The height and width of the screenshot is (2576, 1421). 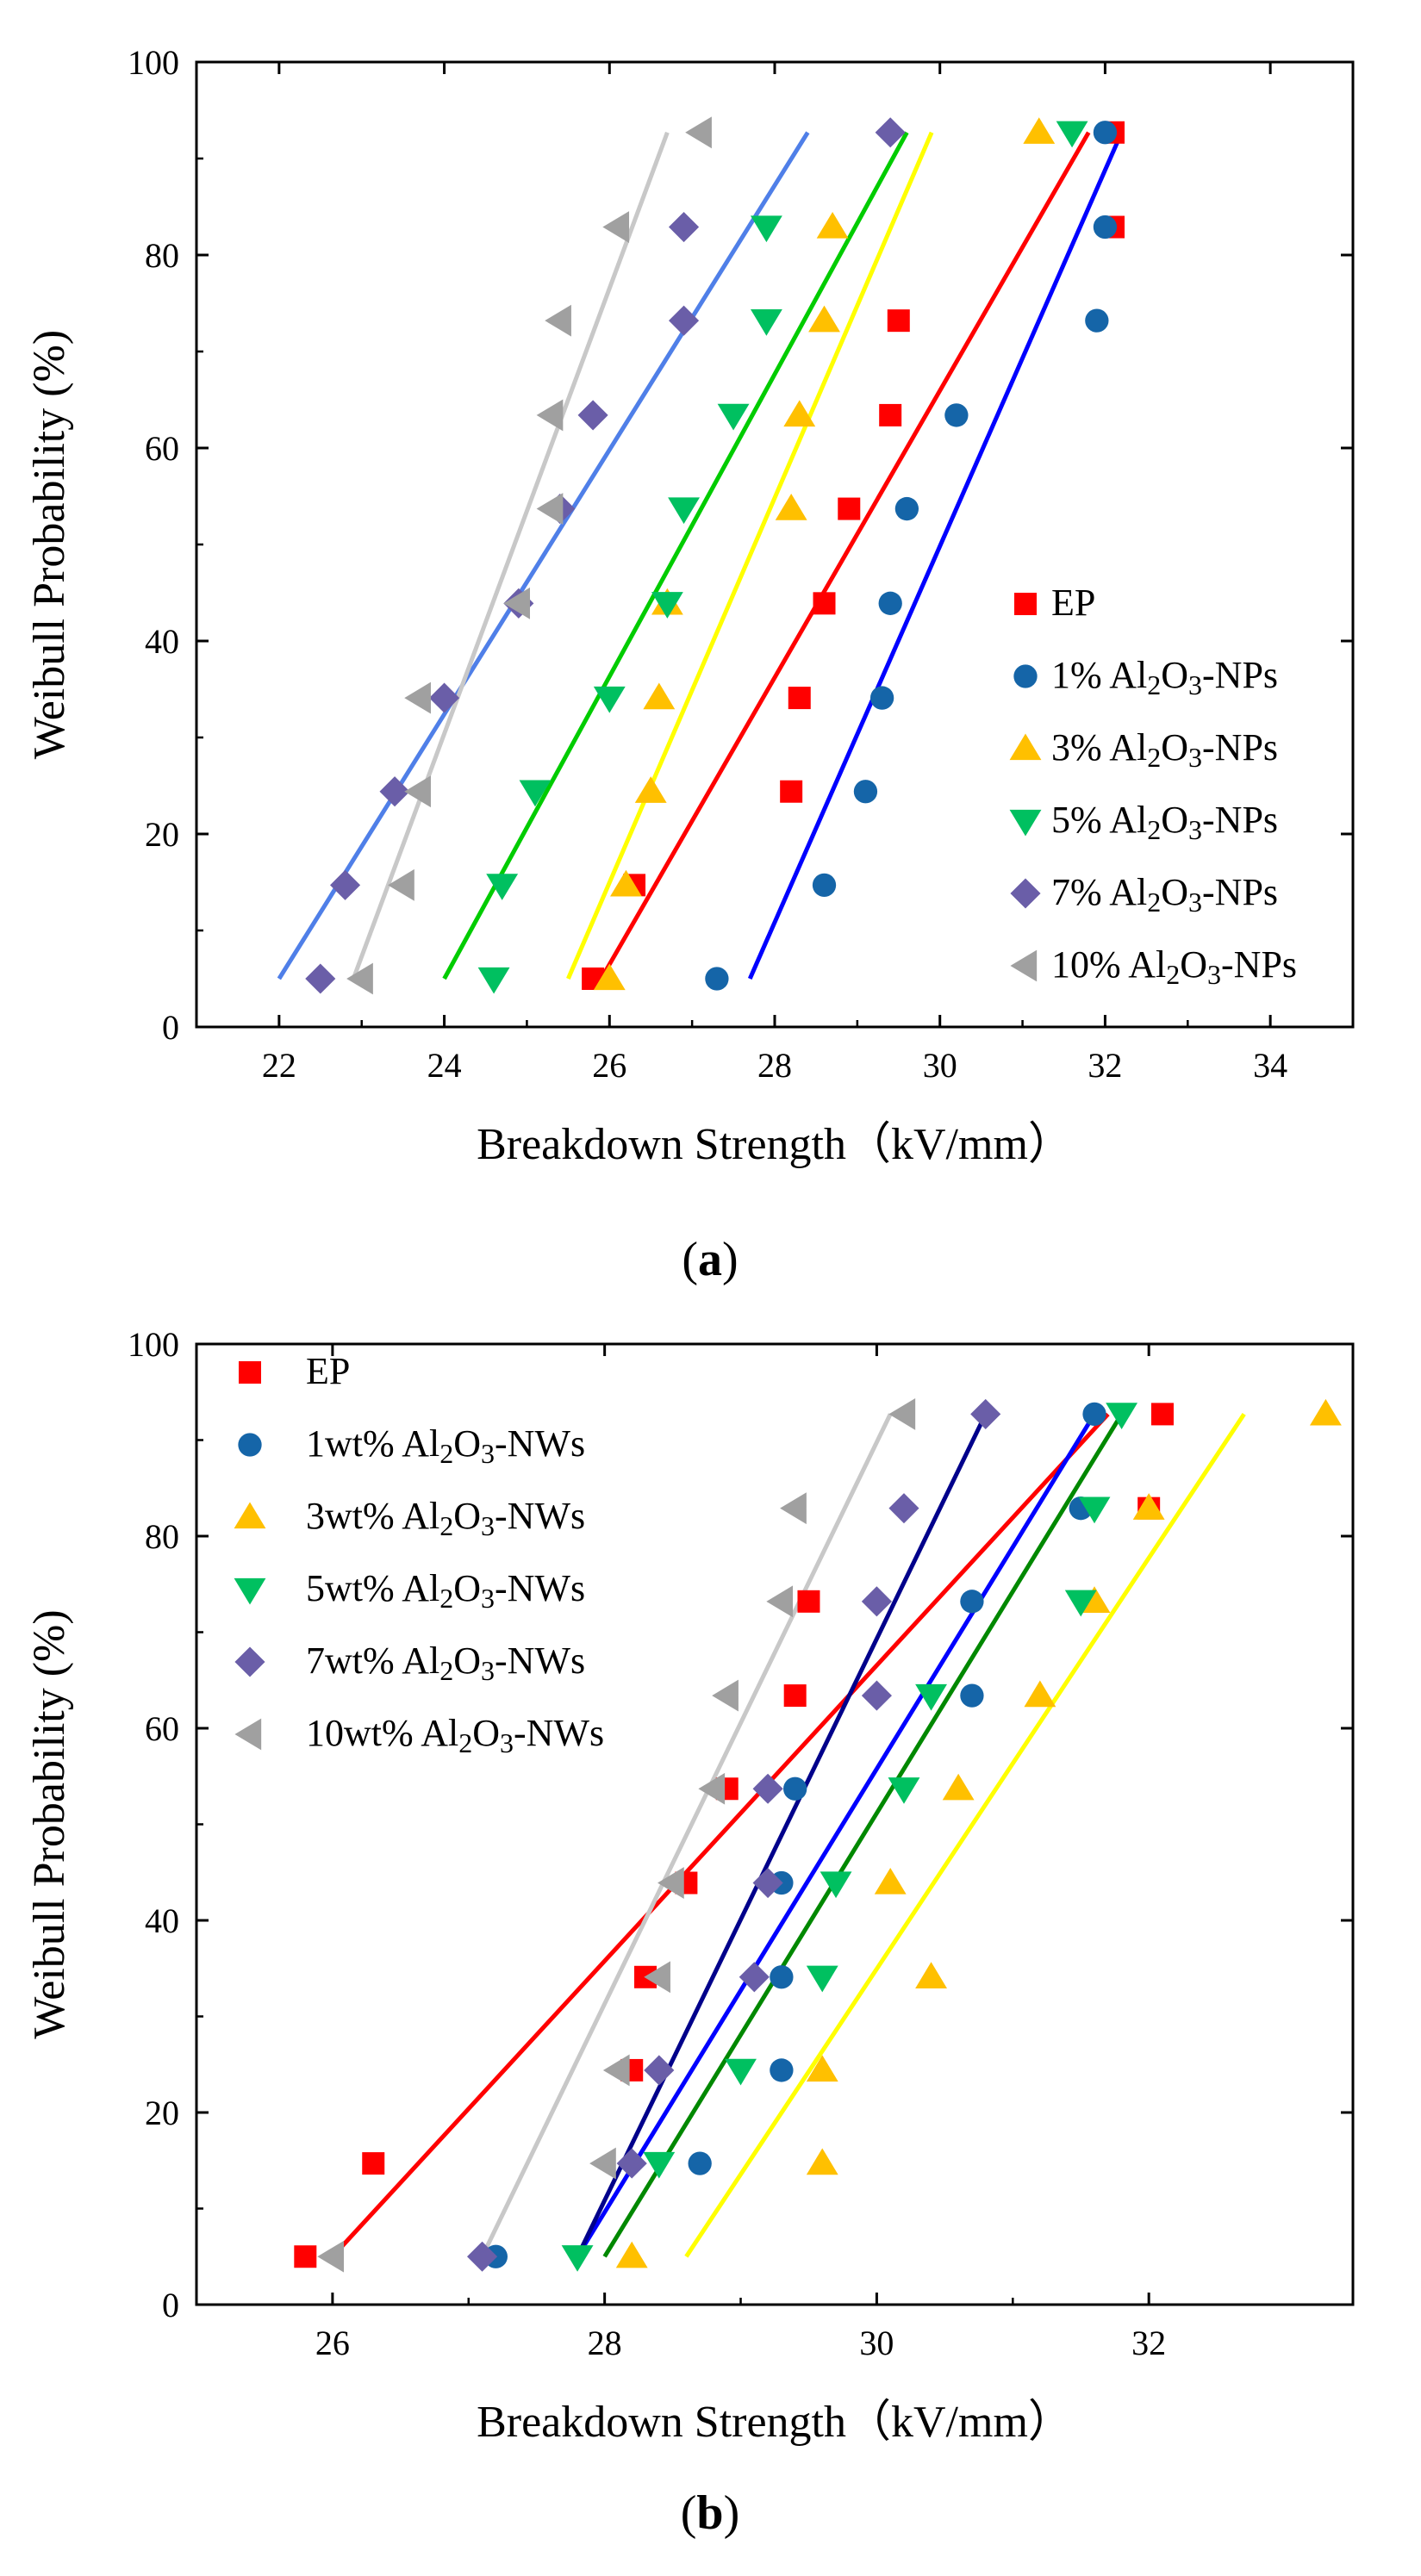 I want to click on chart-caption: (b), so click(x=710, y=2513).